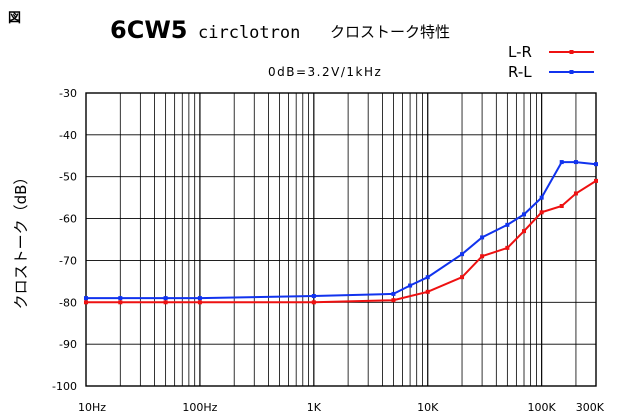  I want to click on chart-title-japanese: クロストーク特性, so click(390, 32).